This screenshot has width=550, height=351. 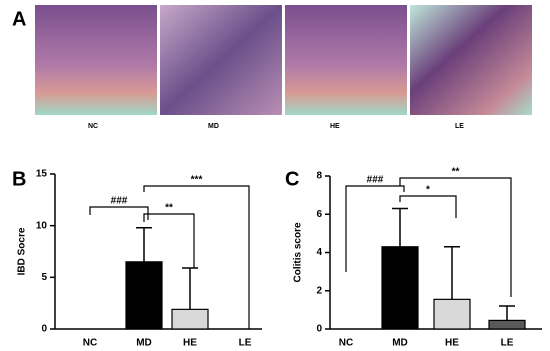 I want to click on image-label: NC, so click(x=93, y=126).